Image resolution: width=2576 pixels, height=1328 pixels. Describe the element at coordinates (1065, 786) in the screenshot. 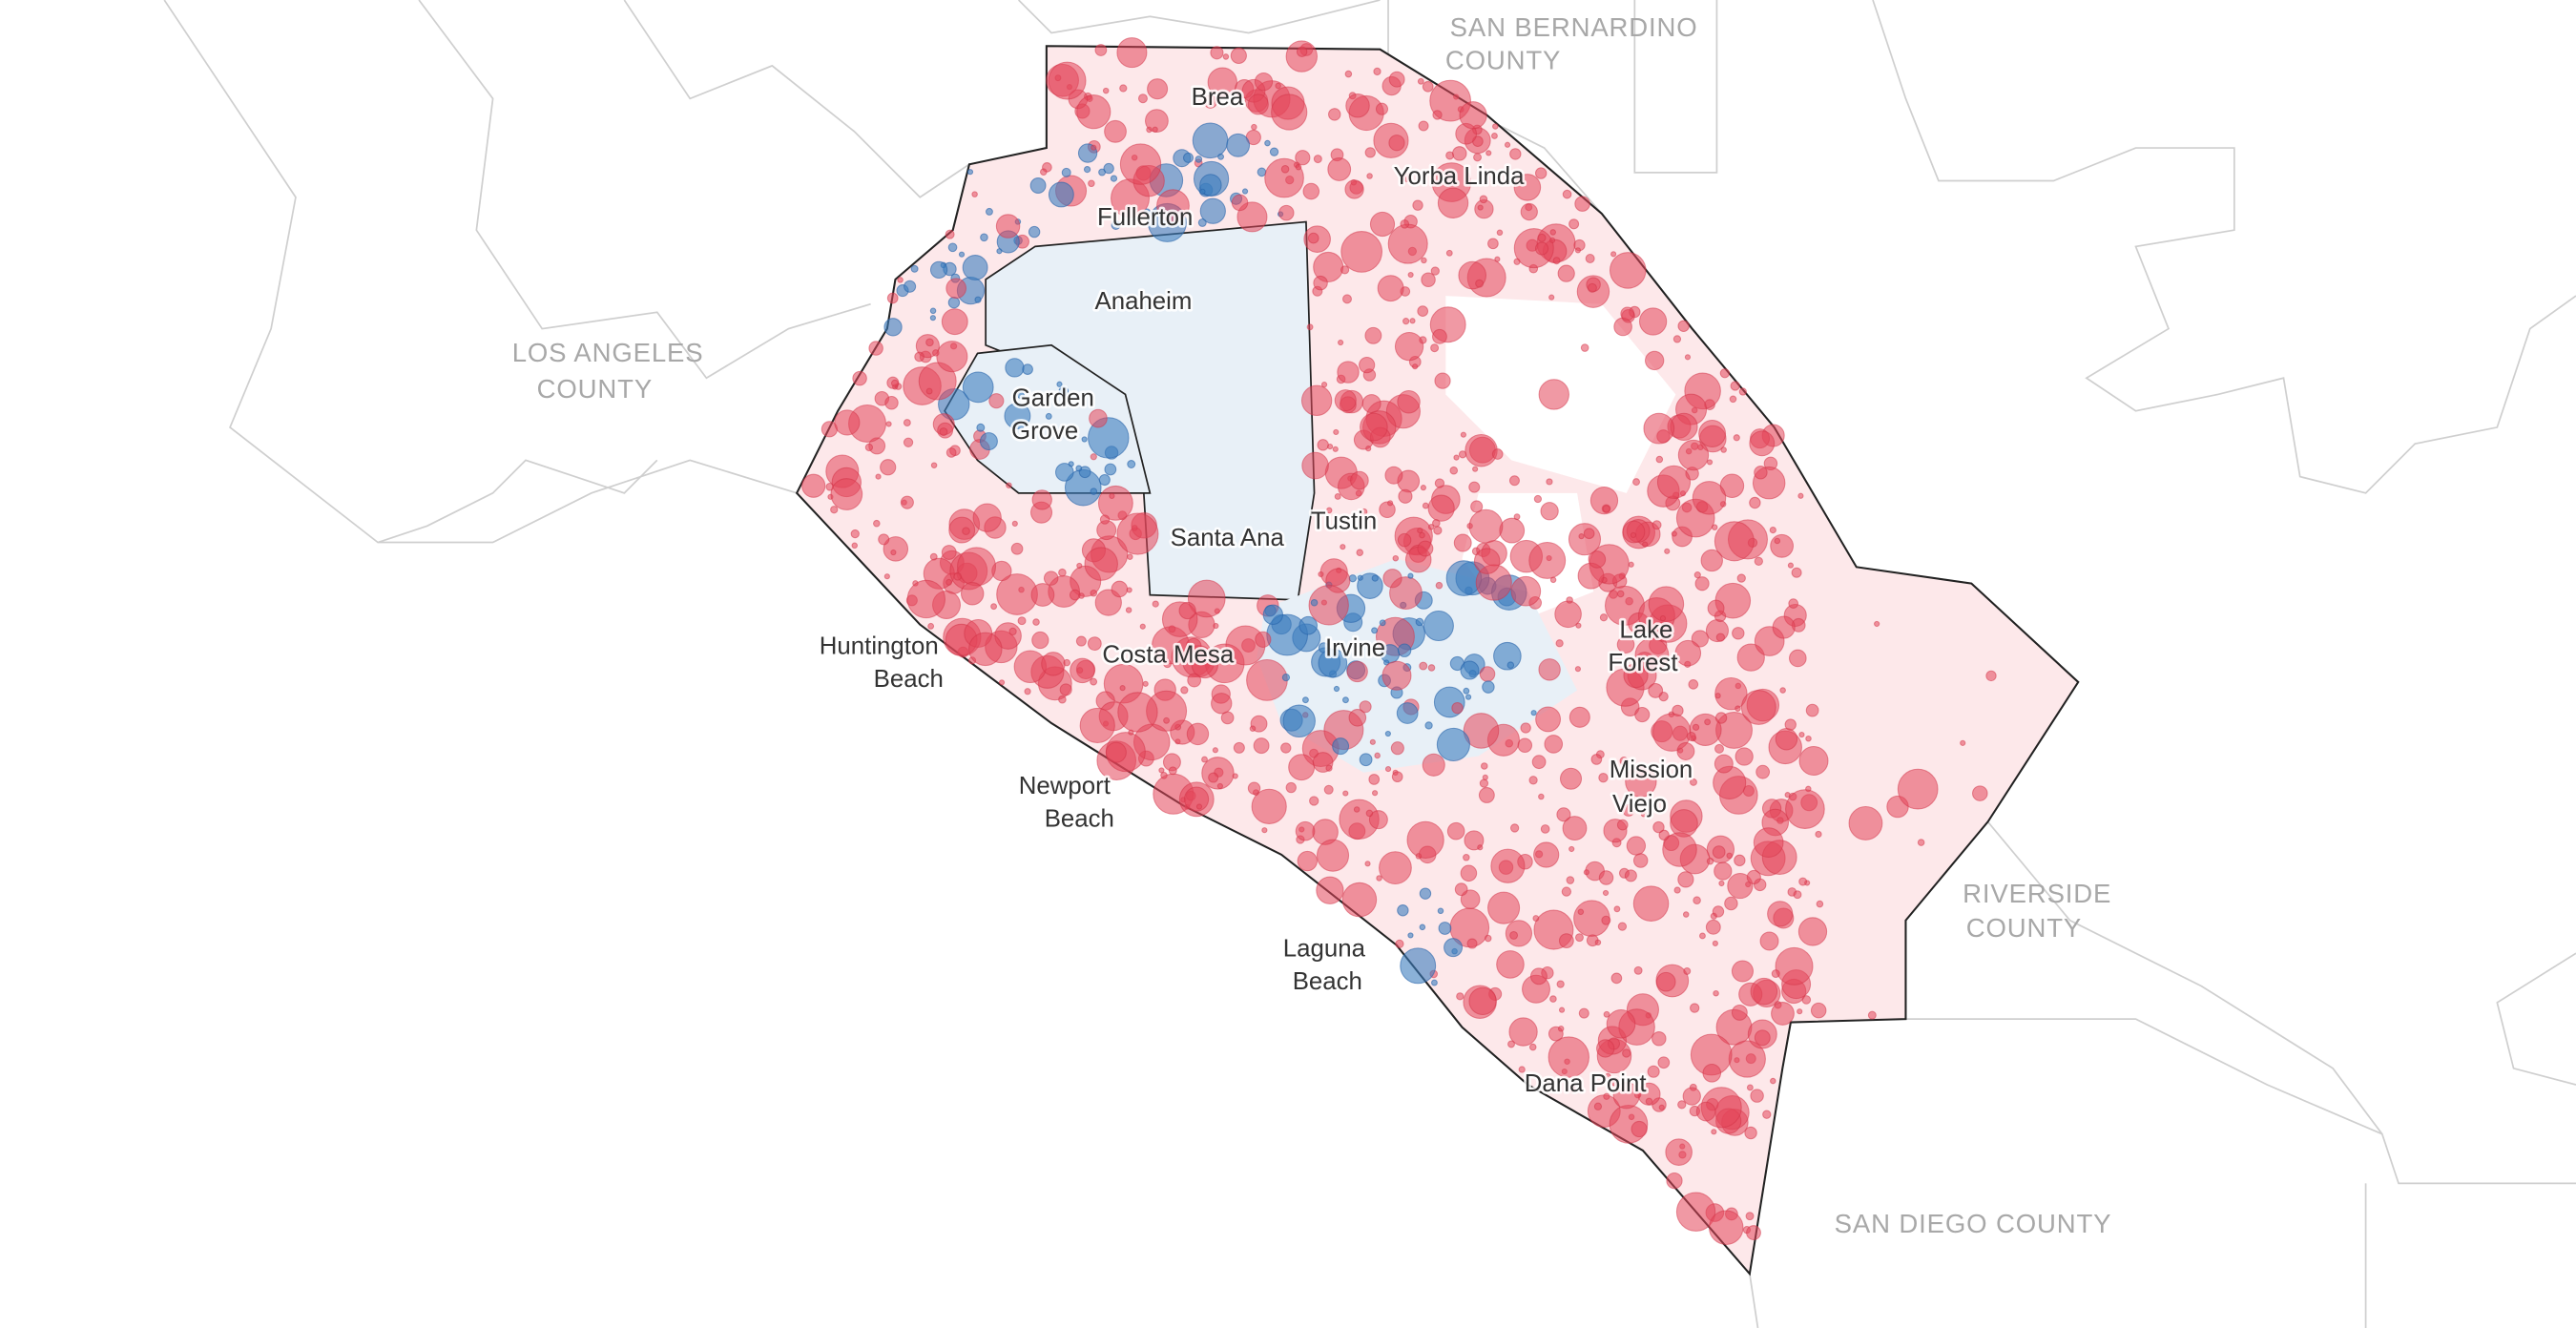

I see `city-label: Newport` at that location.